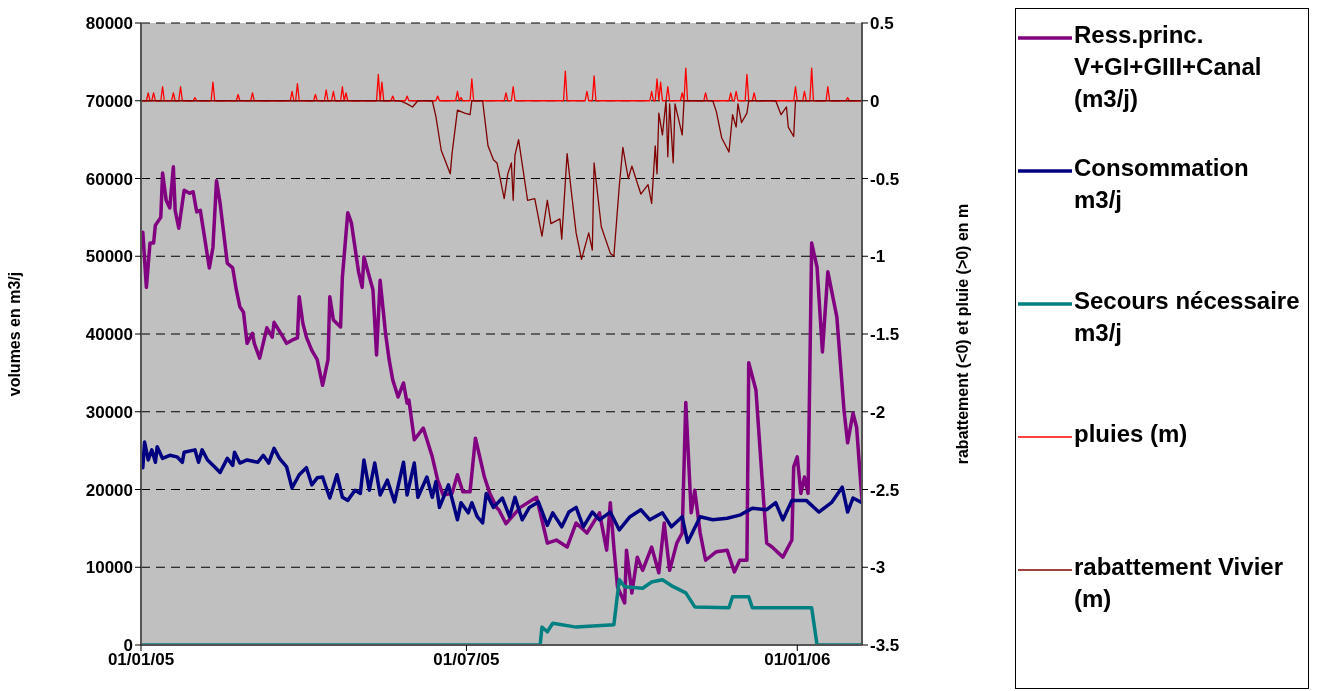 This screenshot has width=1319, height=691. Describe the element at coordinates (875, 101) in the screenshot. I see `y2-tick-label: 0` at that location.